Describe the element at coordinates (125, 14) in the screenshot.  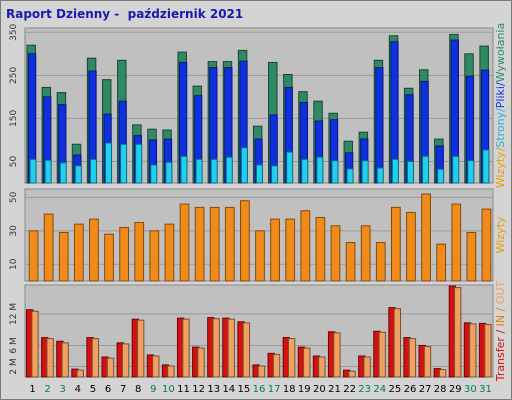
I see `page-title: Raport Dzienny - październik 2021` at that location.